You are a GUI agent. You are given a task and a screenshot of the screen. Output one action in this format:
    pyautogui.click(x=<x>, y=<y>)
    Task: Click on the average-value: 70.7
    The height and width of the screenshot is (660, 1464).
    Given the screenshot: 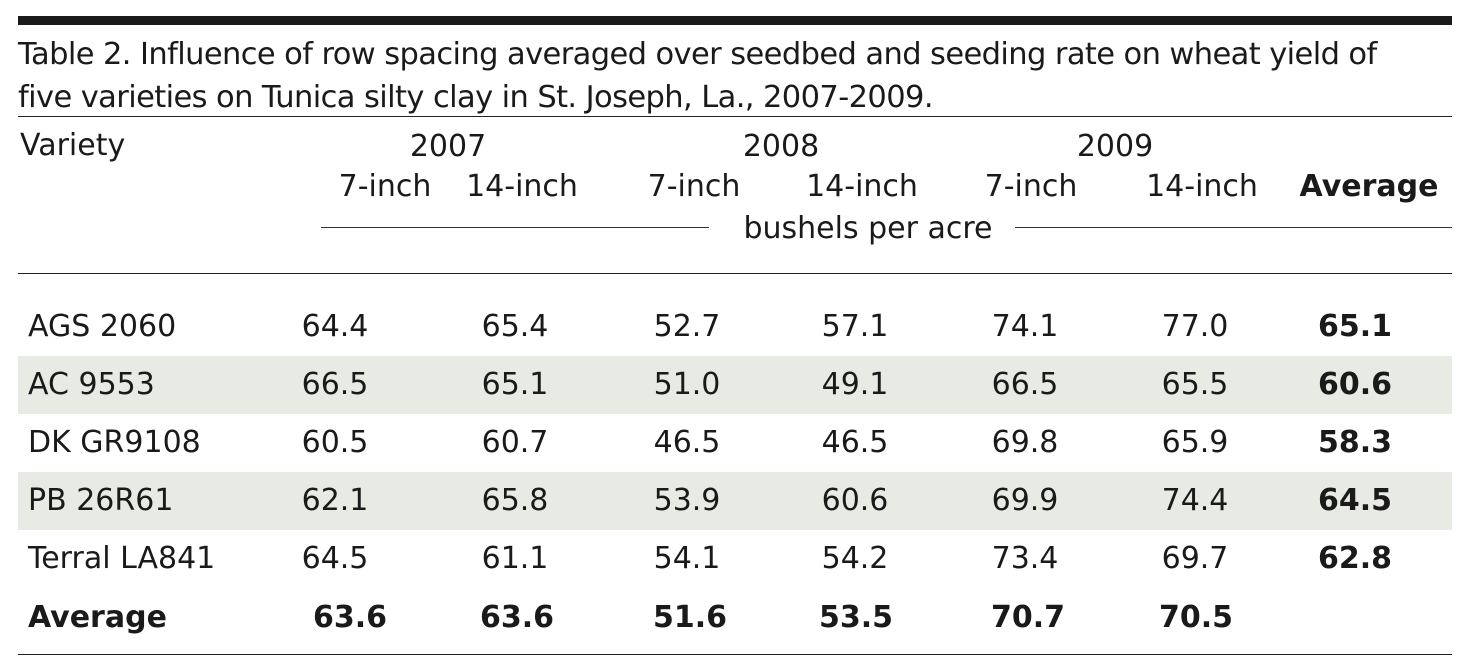 What is the action you would take?
    pyautogui.click(x=1028, y=617)
    